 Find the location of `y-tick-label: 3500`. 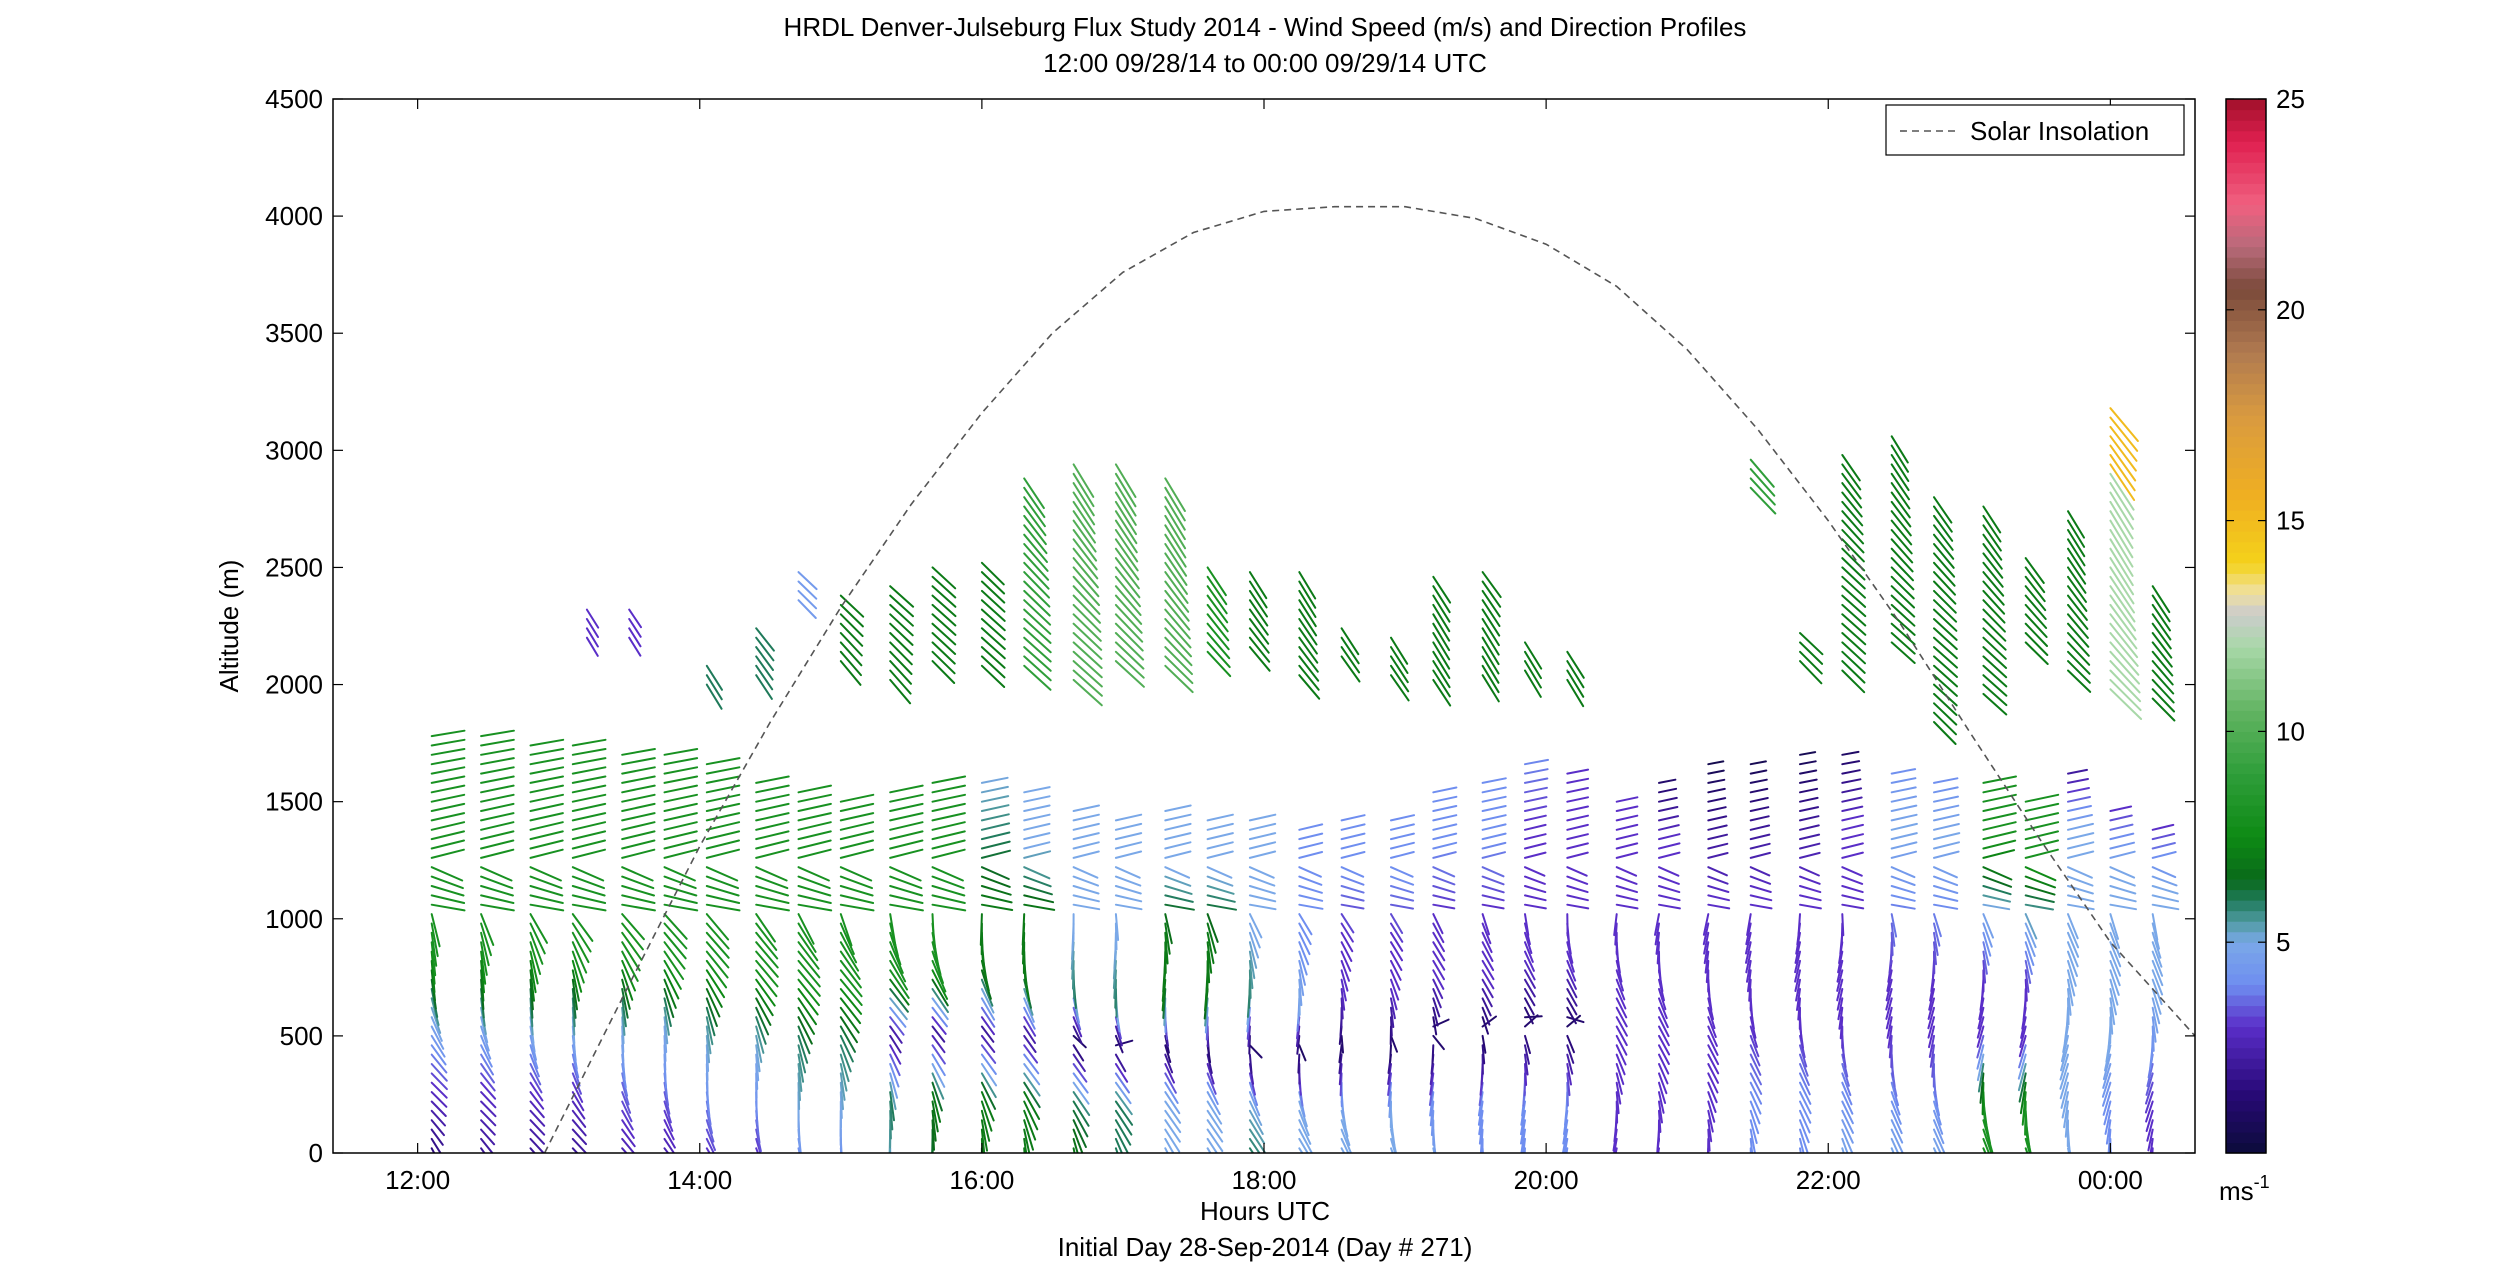

y-tick-label: 3500 is located at coordinates (294, 333).